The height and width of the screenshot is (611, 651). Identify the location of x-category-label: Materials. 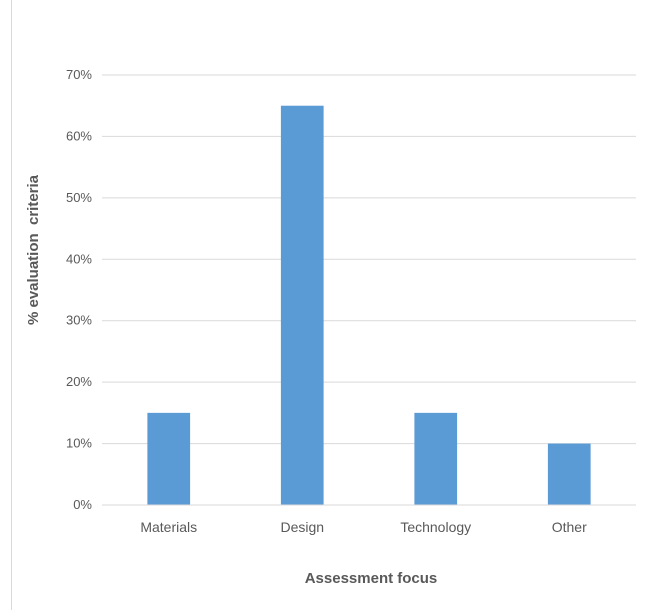
(168, 527).